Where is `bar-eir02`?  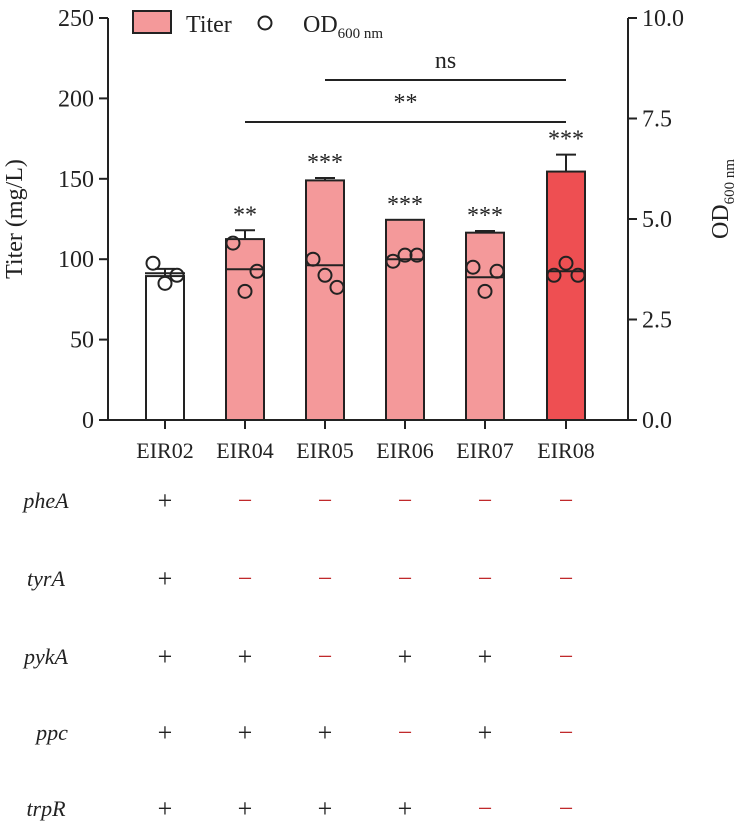
bar-eir02 is located at coordinates (165, 348).